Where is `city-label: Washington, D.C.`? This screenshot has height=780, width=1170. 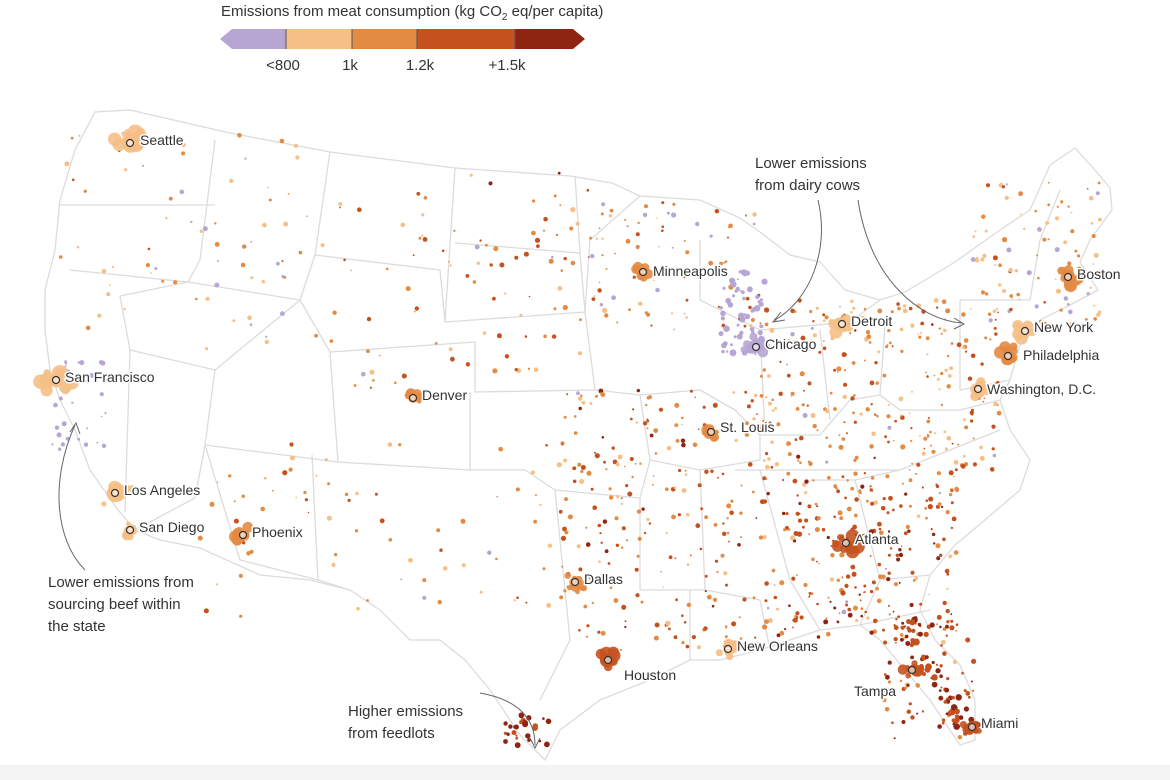 city-label: Washington, D.C. is located at coordinates (1041, 389).